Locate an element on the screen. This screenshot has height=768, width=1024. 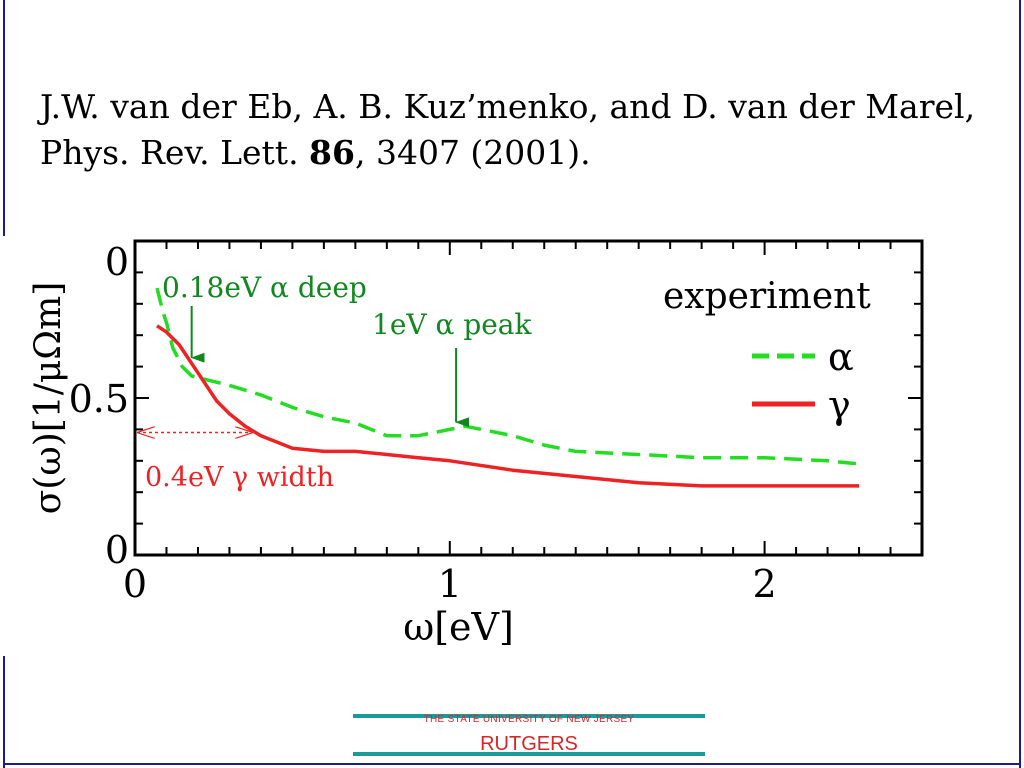
x-tick-label: 1 is located at coordinates (450, 584).